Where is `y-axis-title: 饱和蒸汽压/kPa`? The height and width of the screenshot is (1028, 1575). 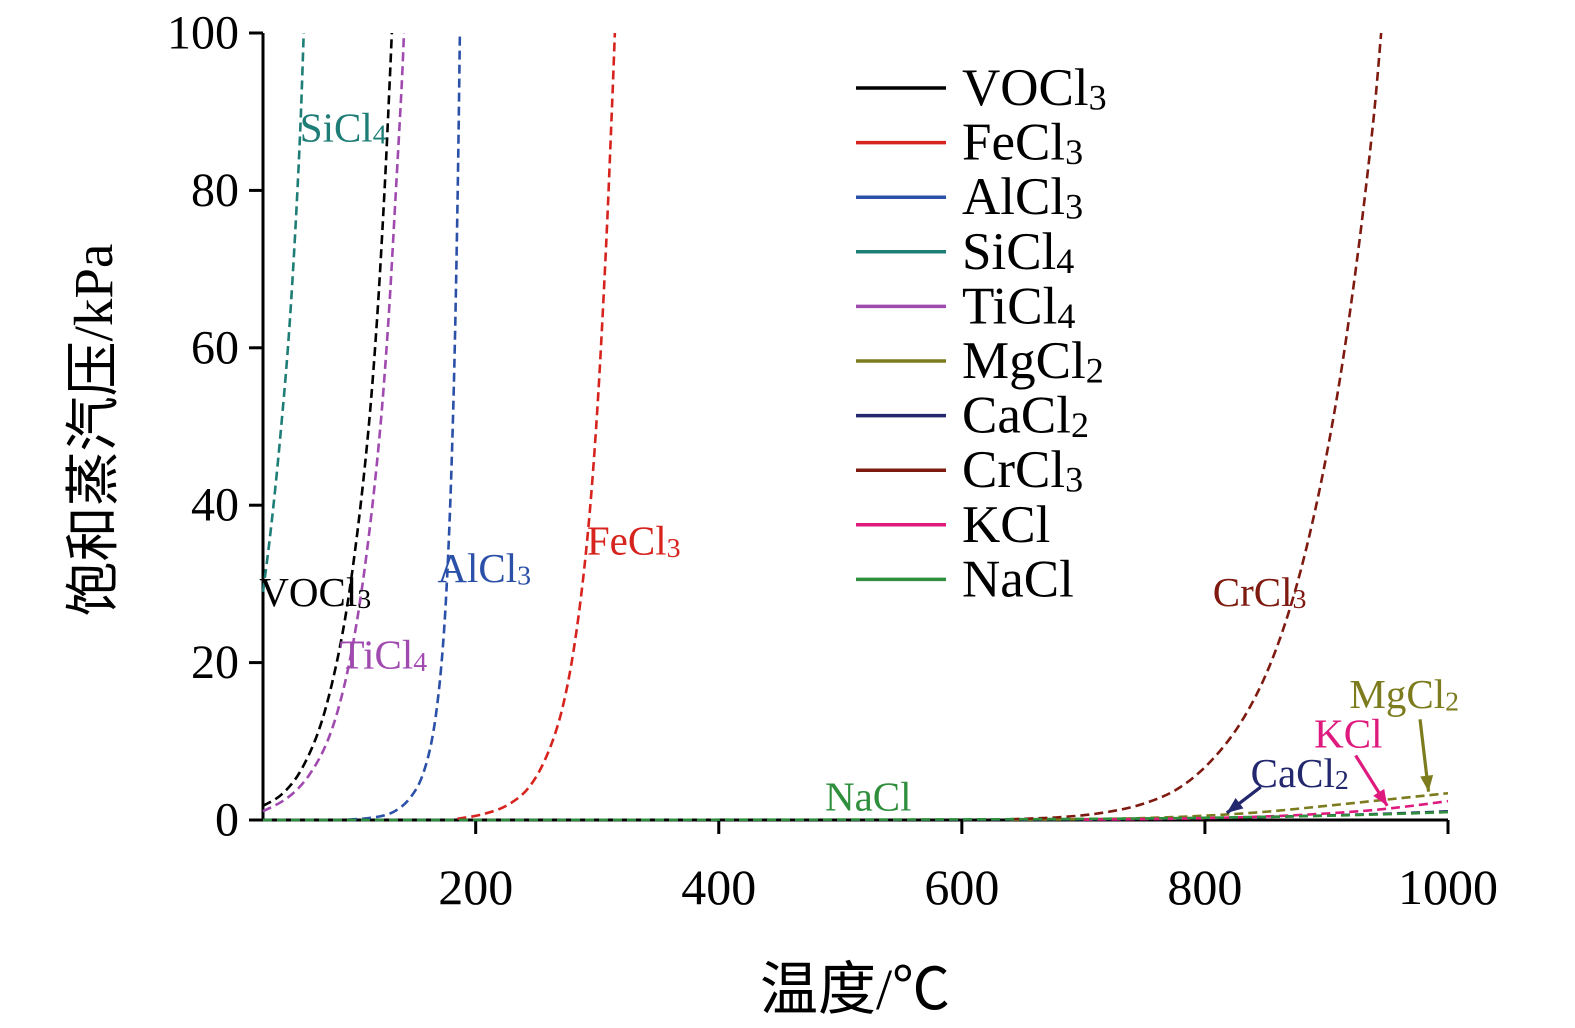
y-axis-title: 饱和蒸汽压/kPa is located at coordinates (93, 430).